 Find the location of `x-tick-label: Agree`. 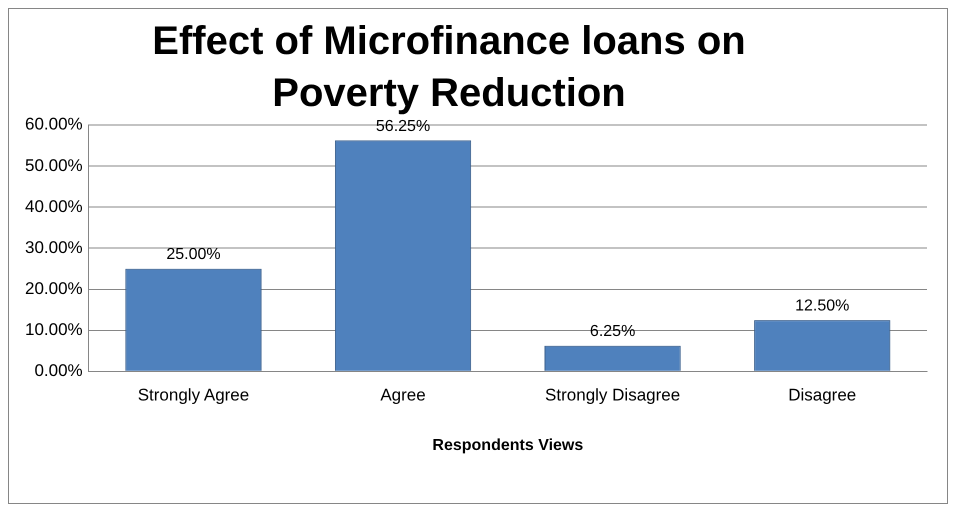

x-tick-label: Agree is located at coordinates (403, 394).